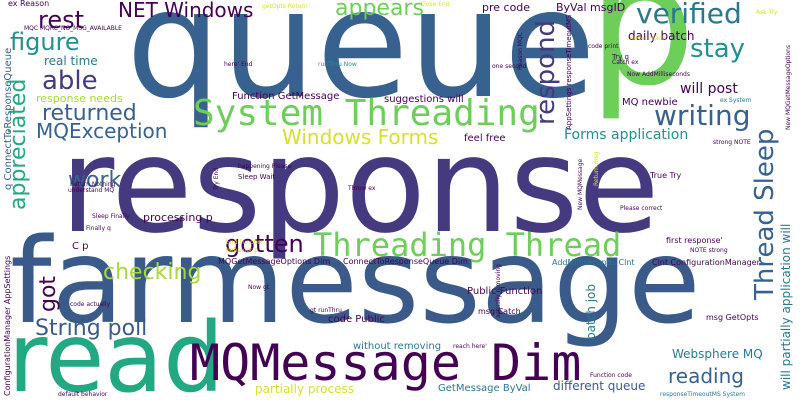 The image size is (800, 400). I want to click on word-close-end: Close End, so click(435, 4).